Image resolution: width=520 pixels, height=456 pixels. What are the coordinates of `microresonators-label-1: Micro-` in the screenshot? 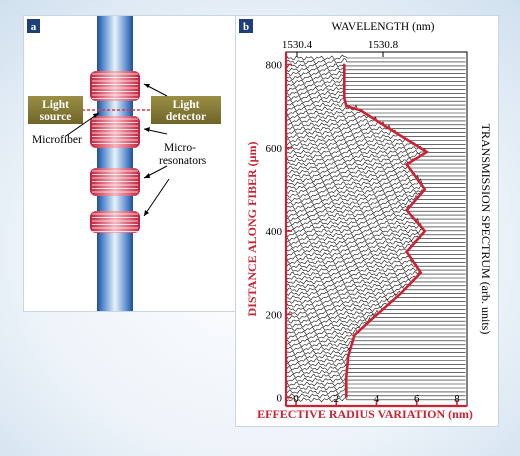 It's located at (180, 148).